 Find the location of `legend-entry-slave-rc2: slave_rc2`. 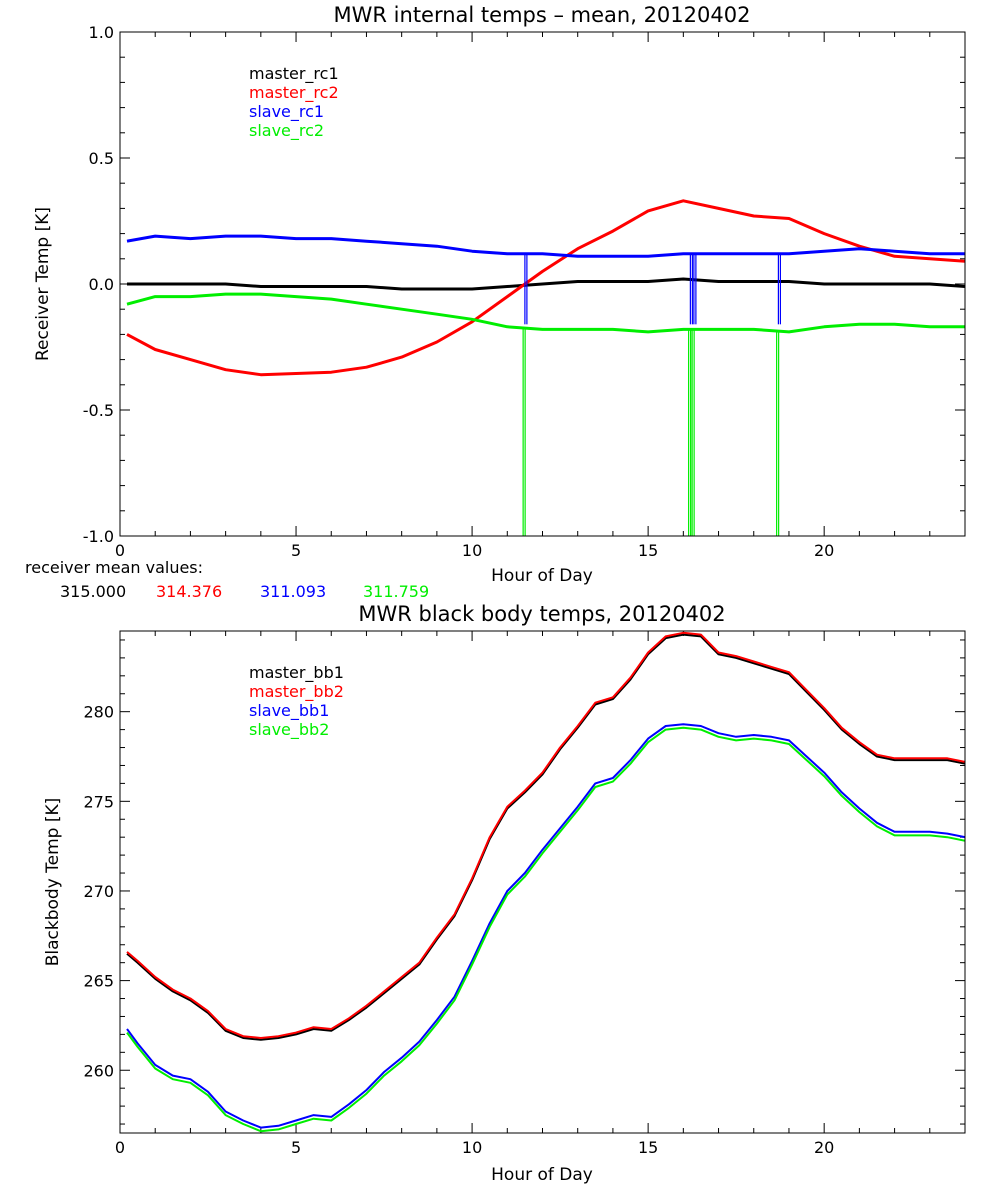

legend-entry-slave-rc2: slave_rc2 is located at coordinates (286, 131).